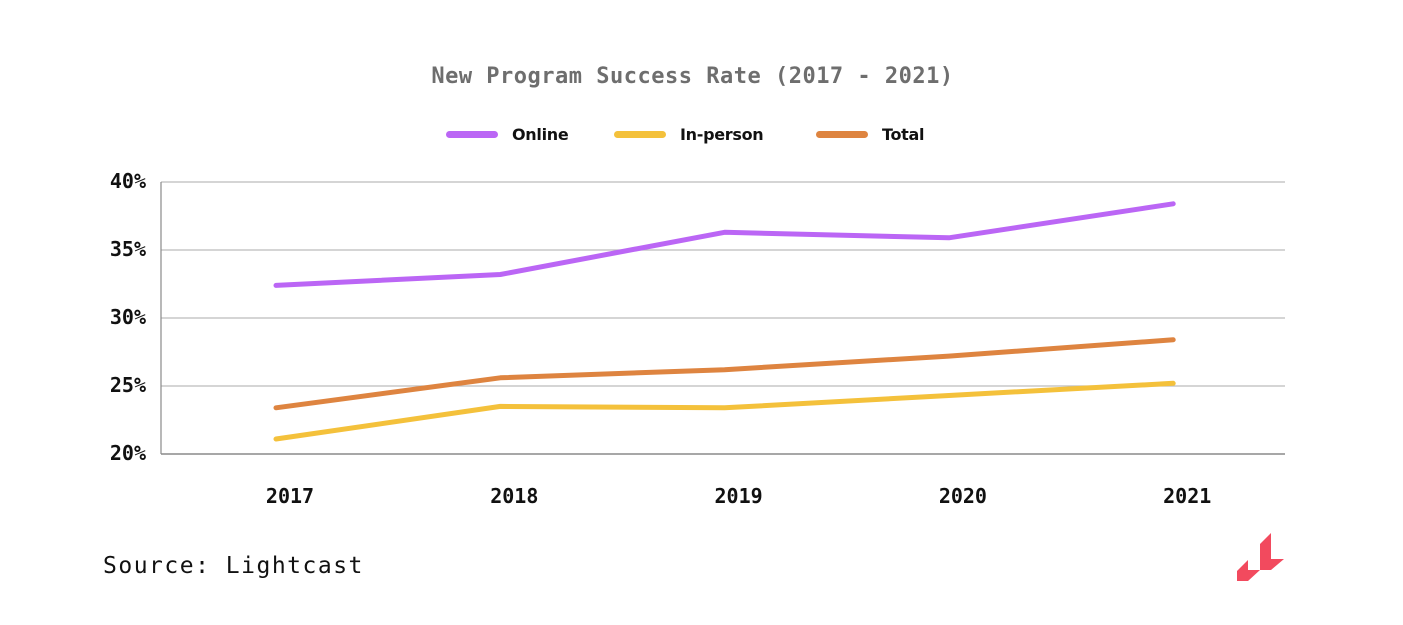  I want to click on y-tick-label: 30%, so click(128, 317).